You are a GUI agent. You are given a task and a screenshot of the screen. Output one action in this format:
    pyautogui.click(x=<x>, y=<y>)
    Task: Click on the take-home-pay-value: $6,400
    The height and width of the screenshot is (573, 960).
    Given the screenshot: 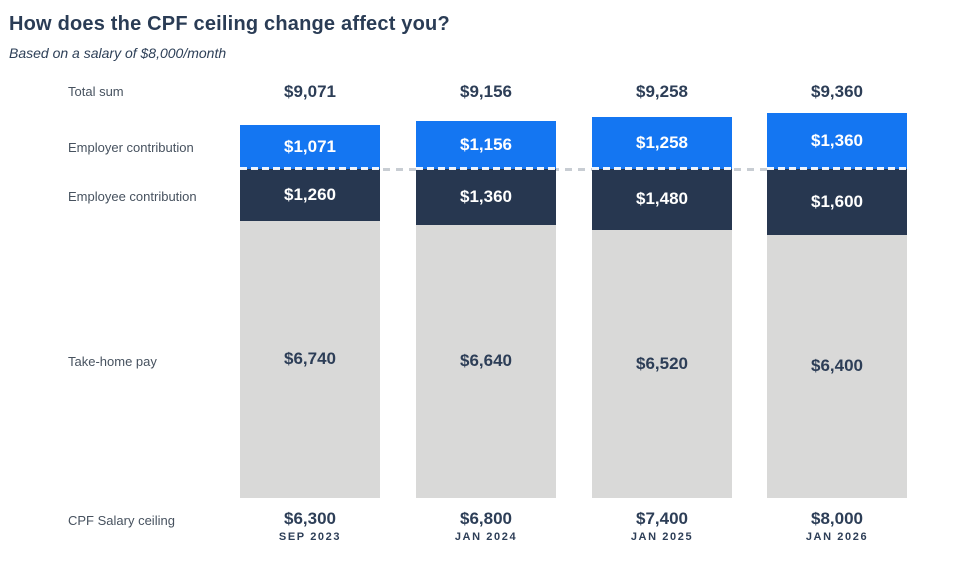 What is the action you would take?
    pyautogui.click(x=837, y=366)
    